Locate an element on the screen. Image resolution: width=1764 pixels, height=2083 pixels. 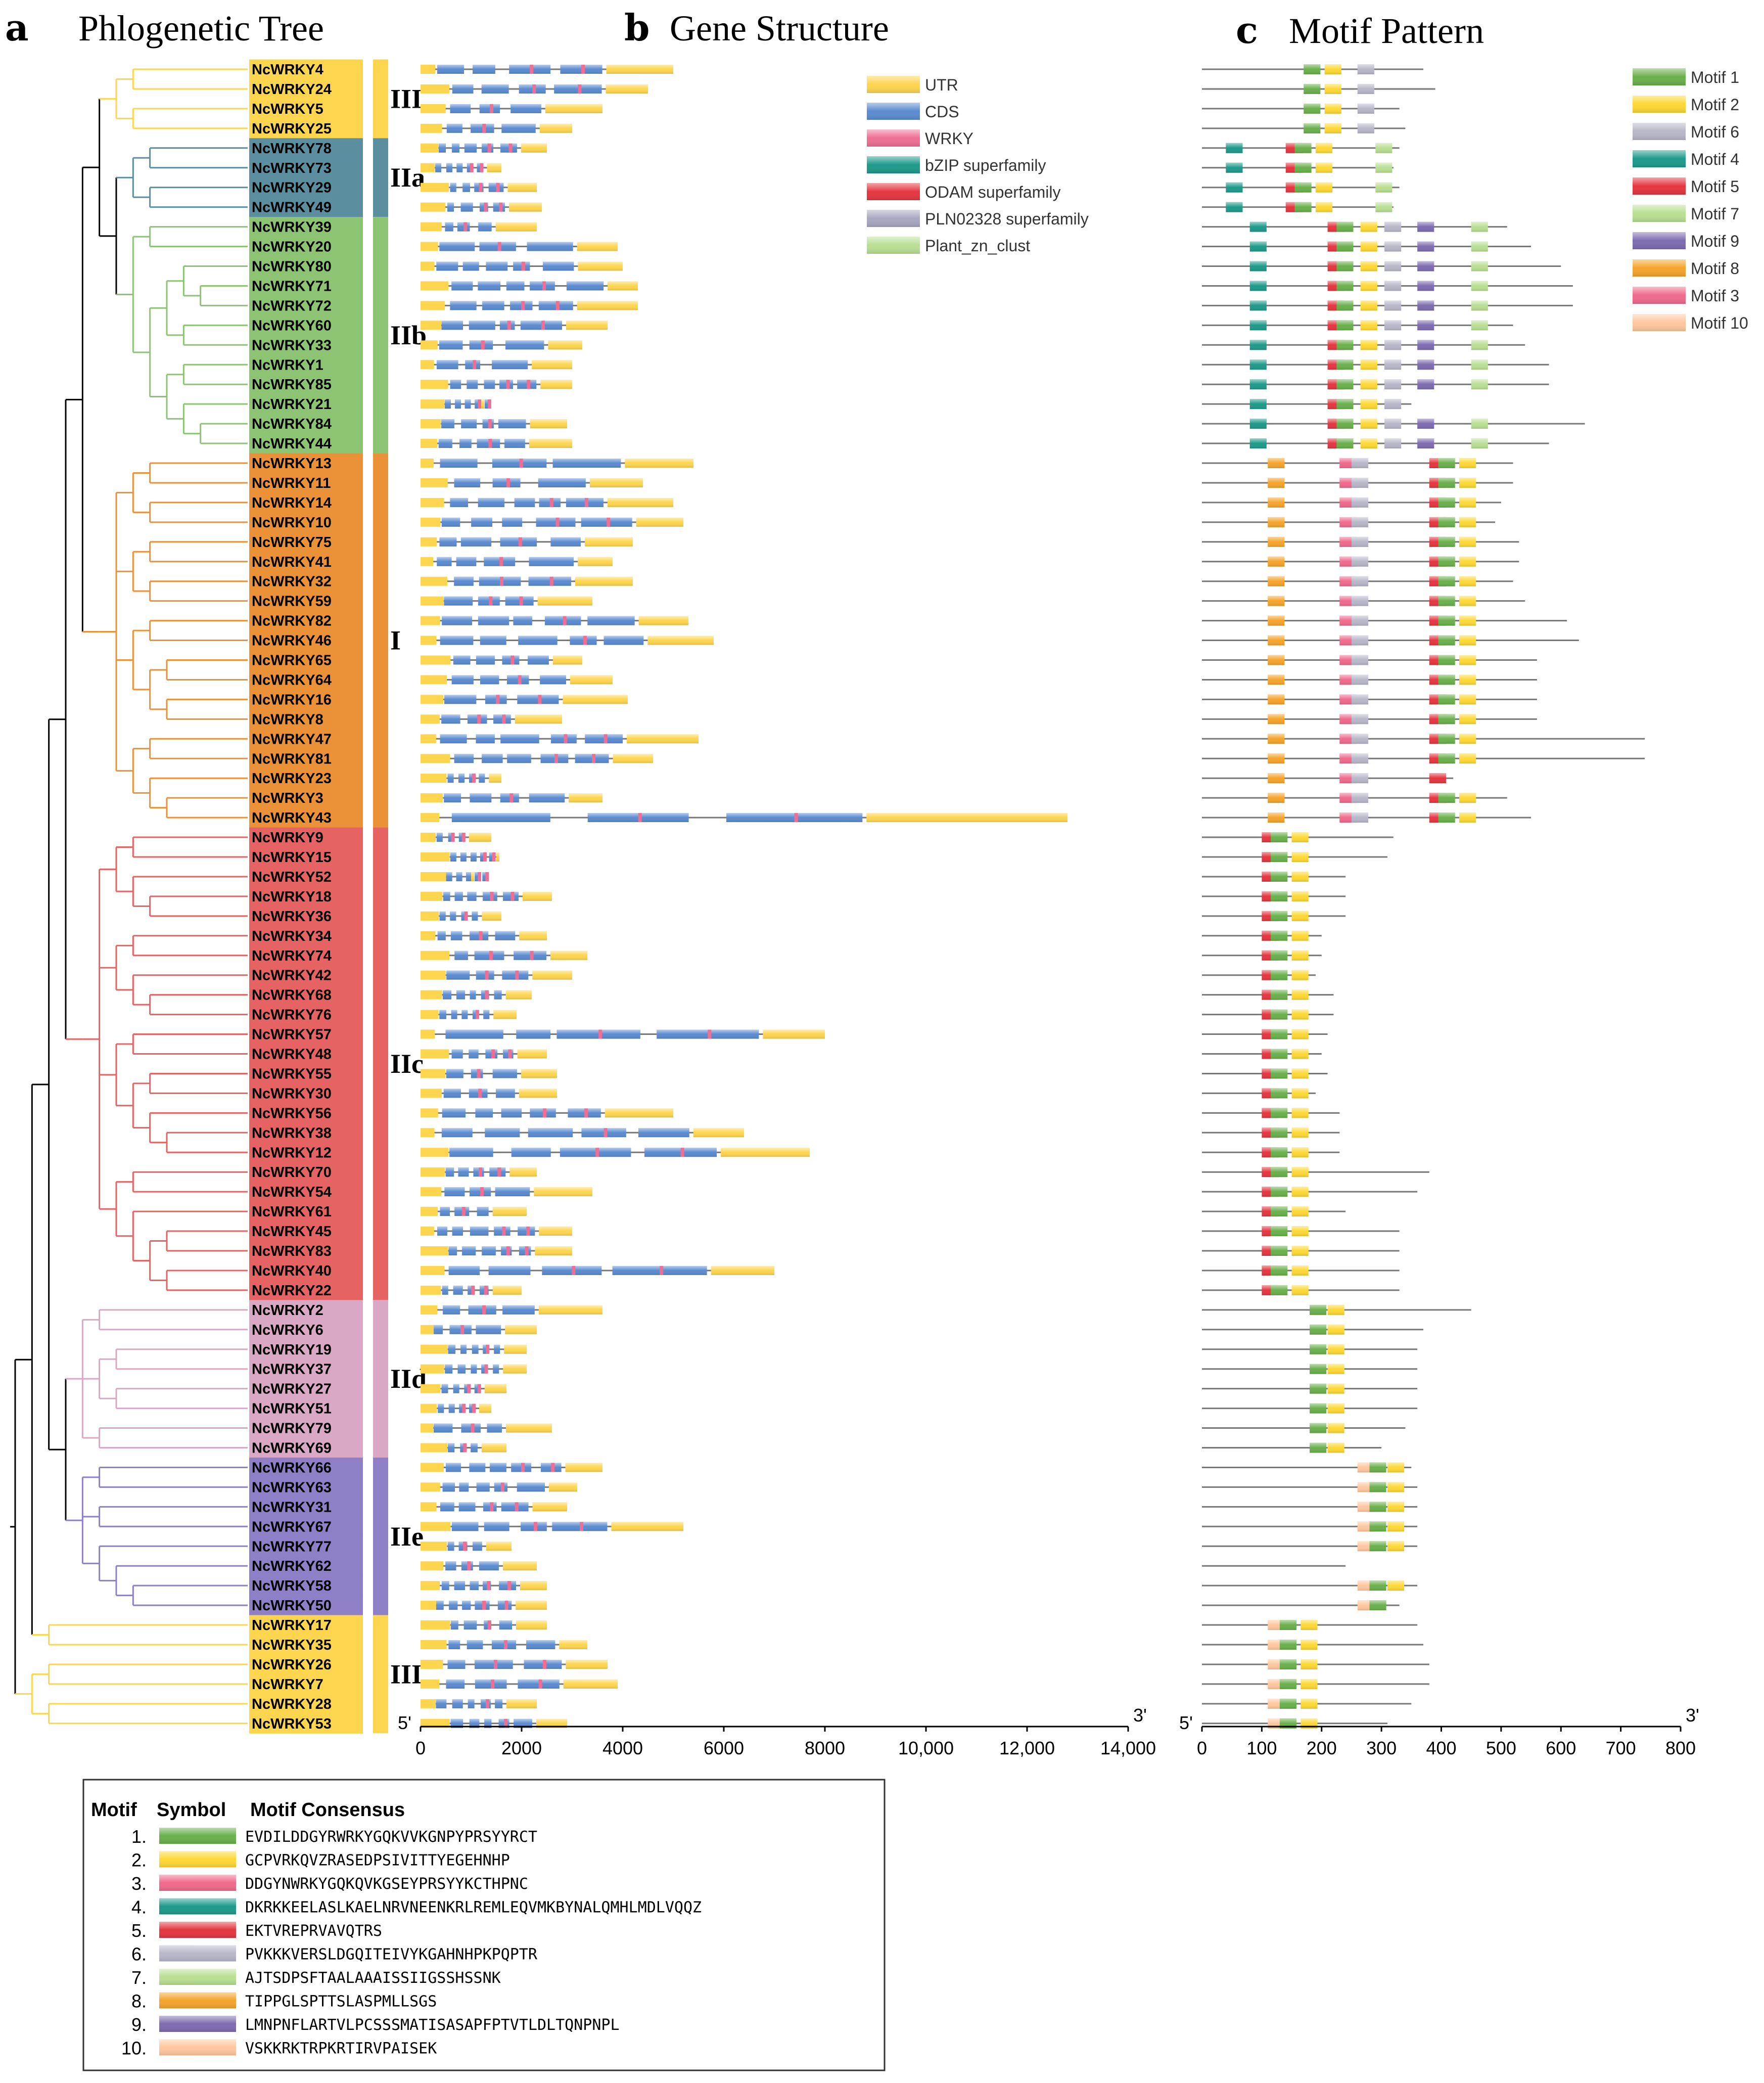
motif-legend-swatch-shade is located at coordinates (1659, 131).